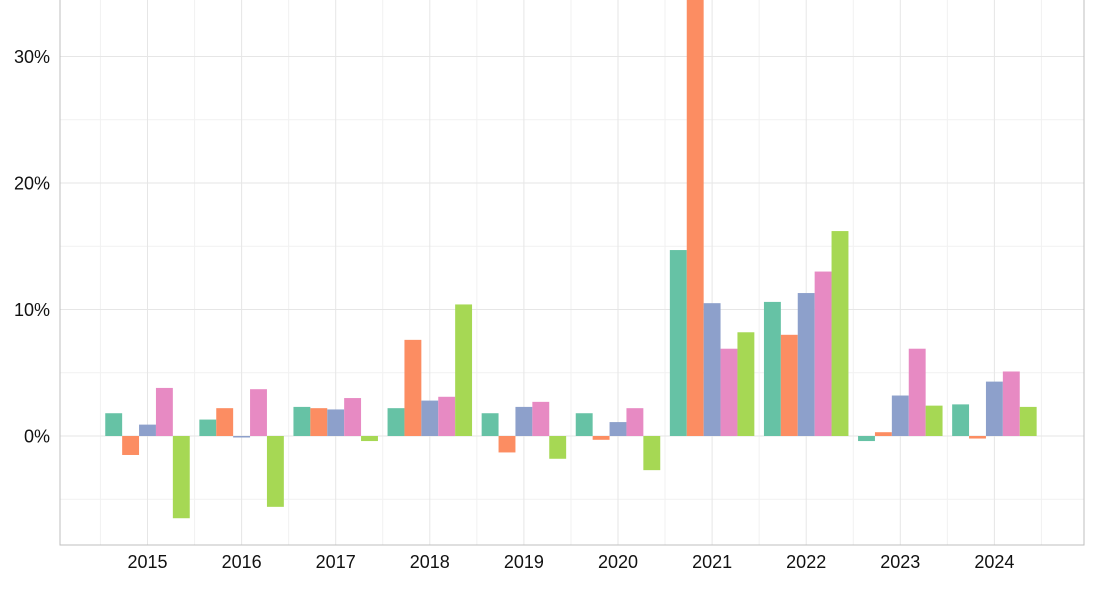 This screenshot has height=600, width=1095. Describe the element at coordinates (618, 429) in the screenshot. I see `bar-series-3-2020` at that location.